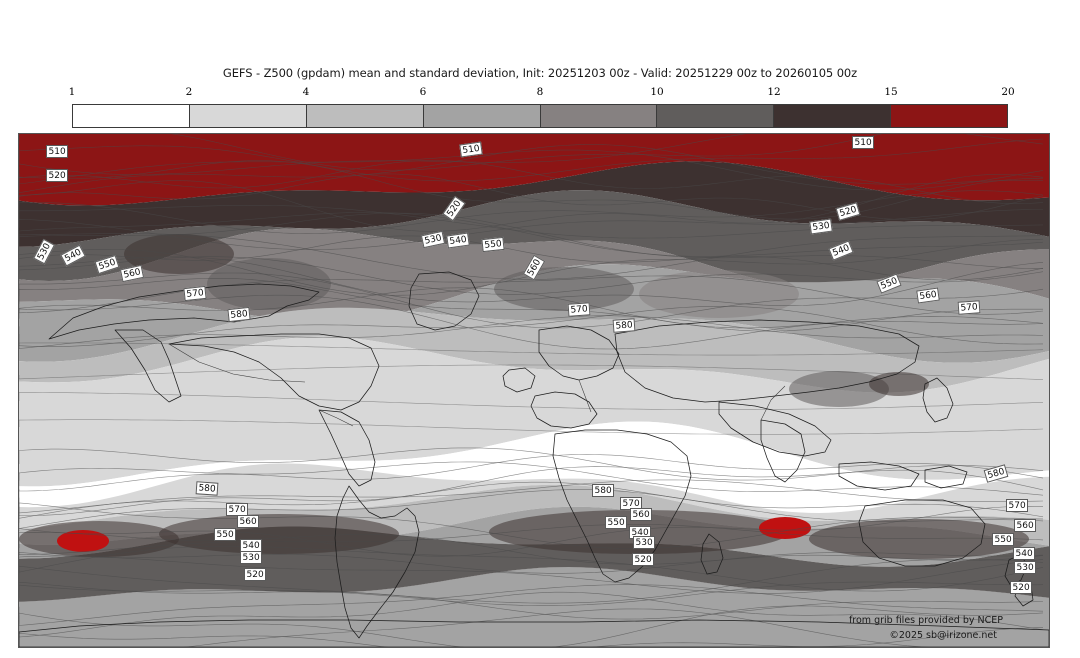 The image size is (1080, 658). Describe the element at coordinates (891, 92) in the screenshot. I see `colorbar-tick-label: 15` at that location.